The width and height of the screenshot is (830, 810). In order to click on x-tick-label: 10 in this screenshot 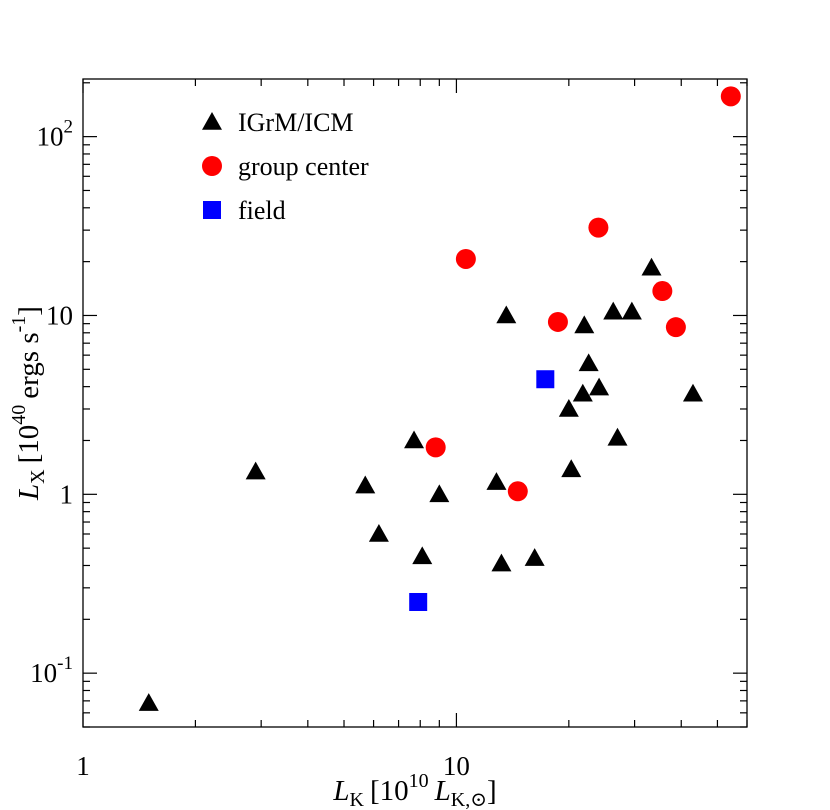, I will do `click(456, 766)`.